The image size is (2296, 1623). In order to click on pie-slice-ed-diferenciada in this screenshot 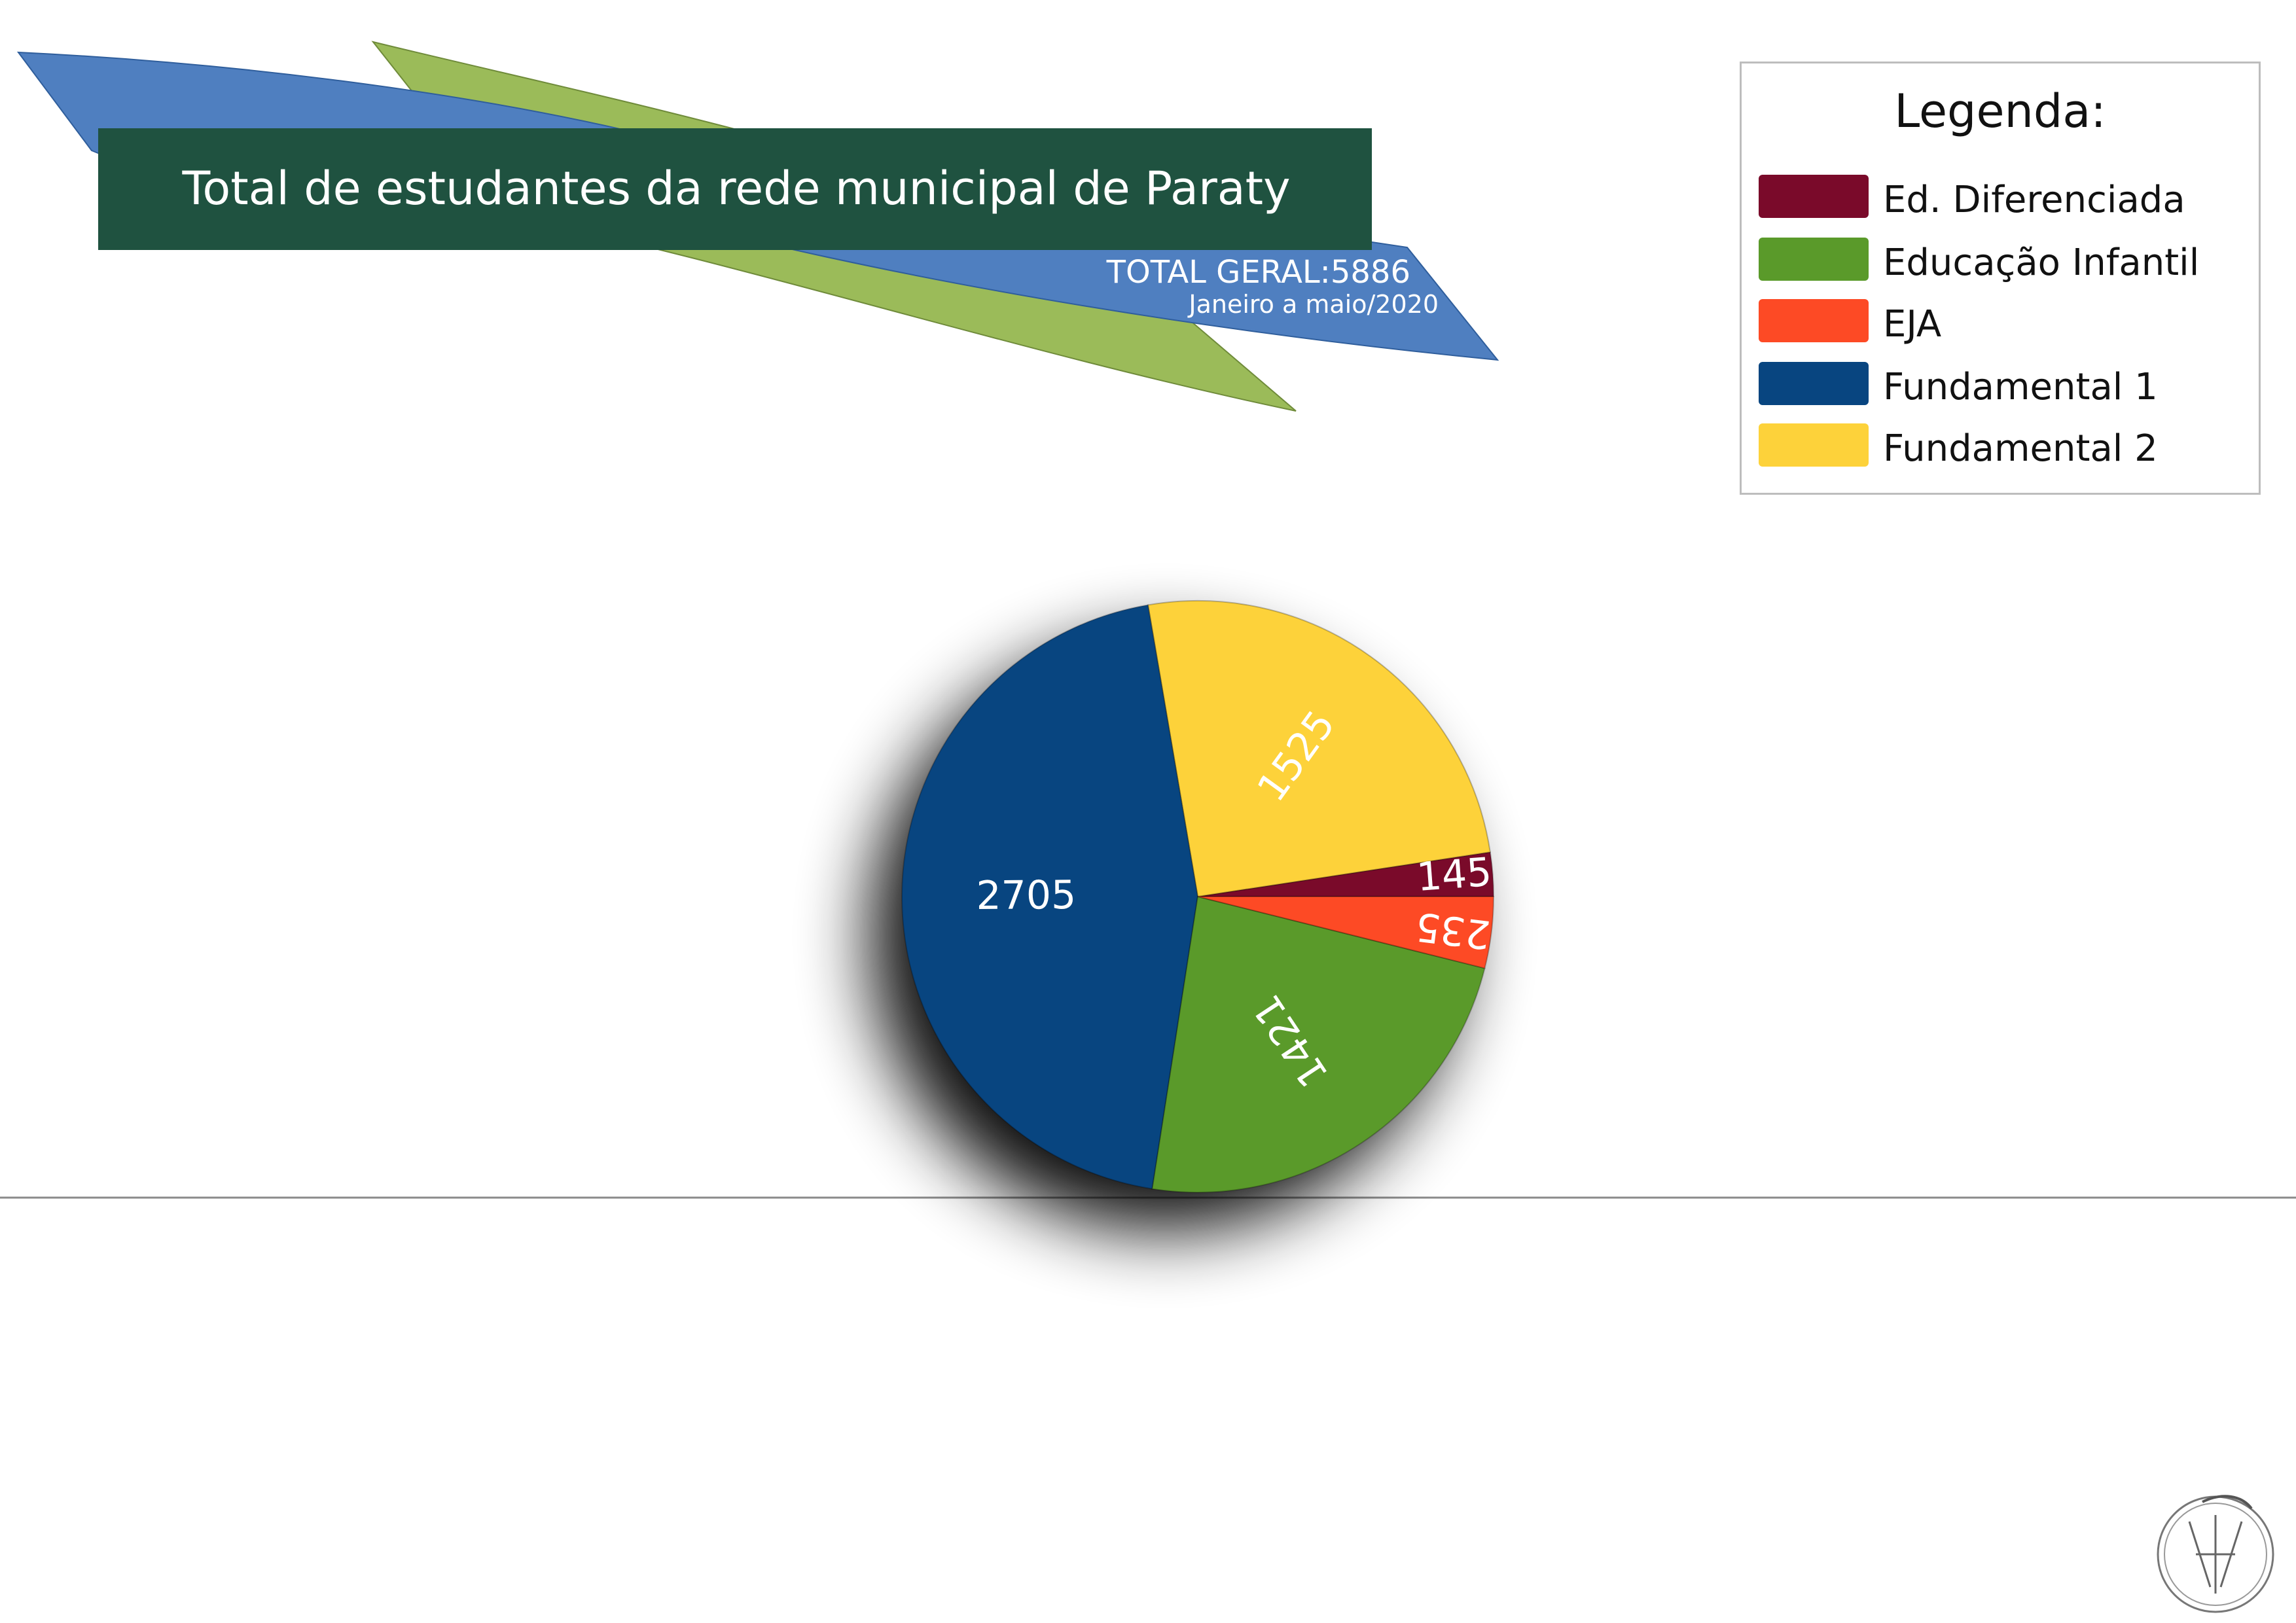, I will do `click(1346, 874)`.